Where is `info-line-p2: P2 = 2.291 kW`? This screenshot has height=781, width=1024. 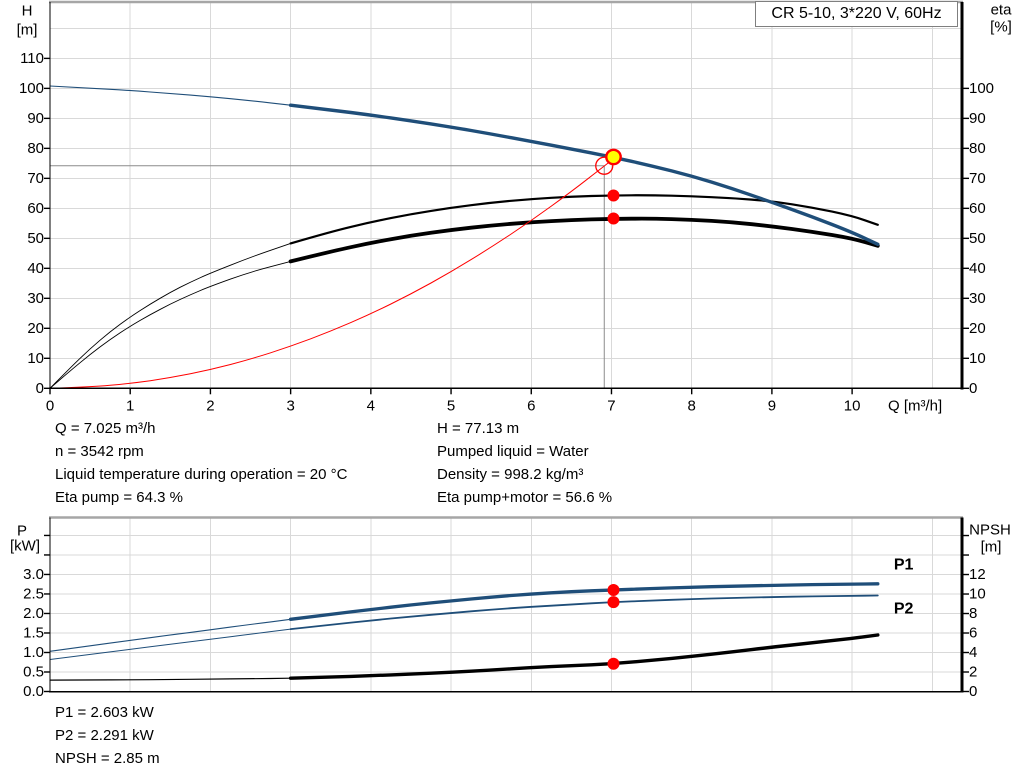
info-line-p2: P2 = 2.291 kW is located at coordinates (104, 735).